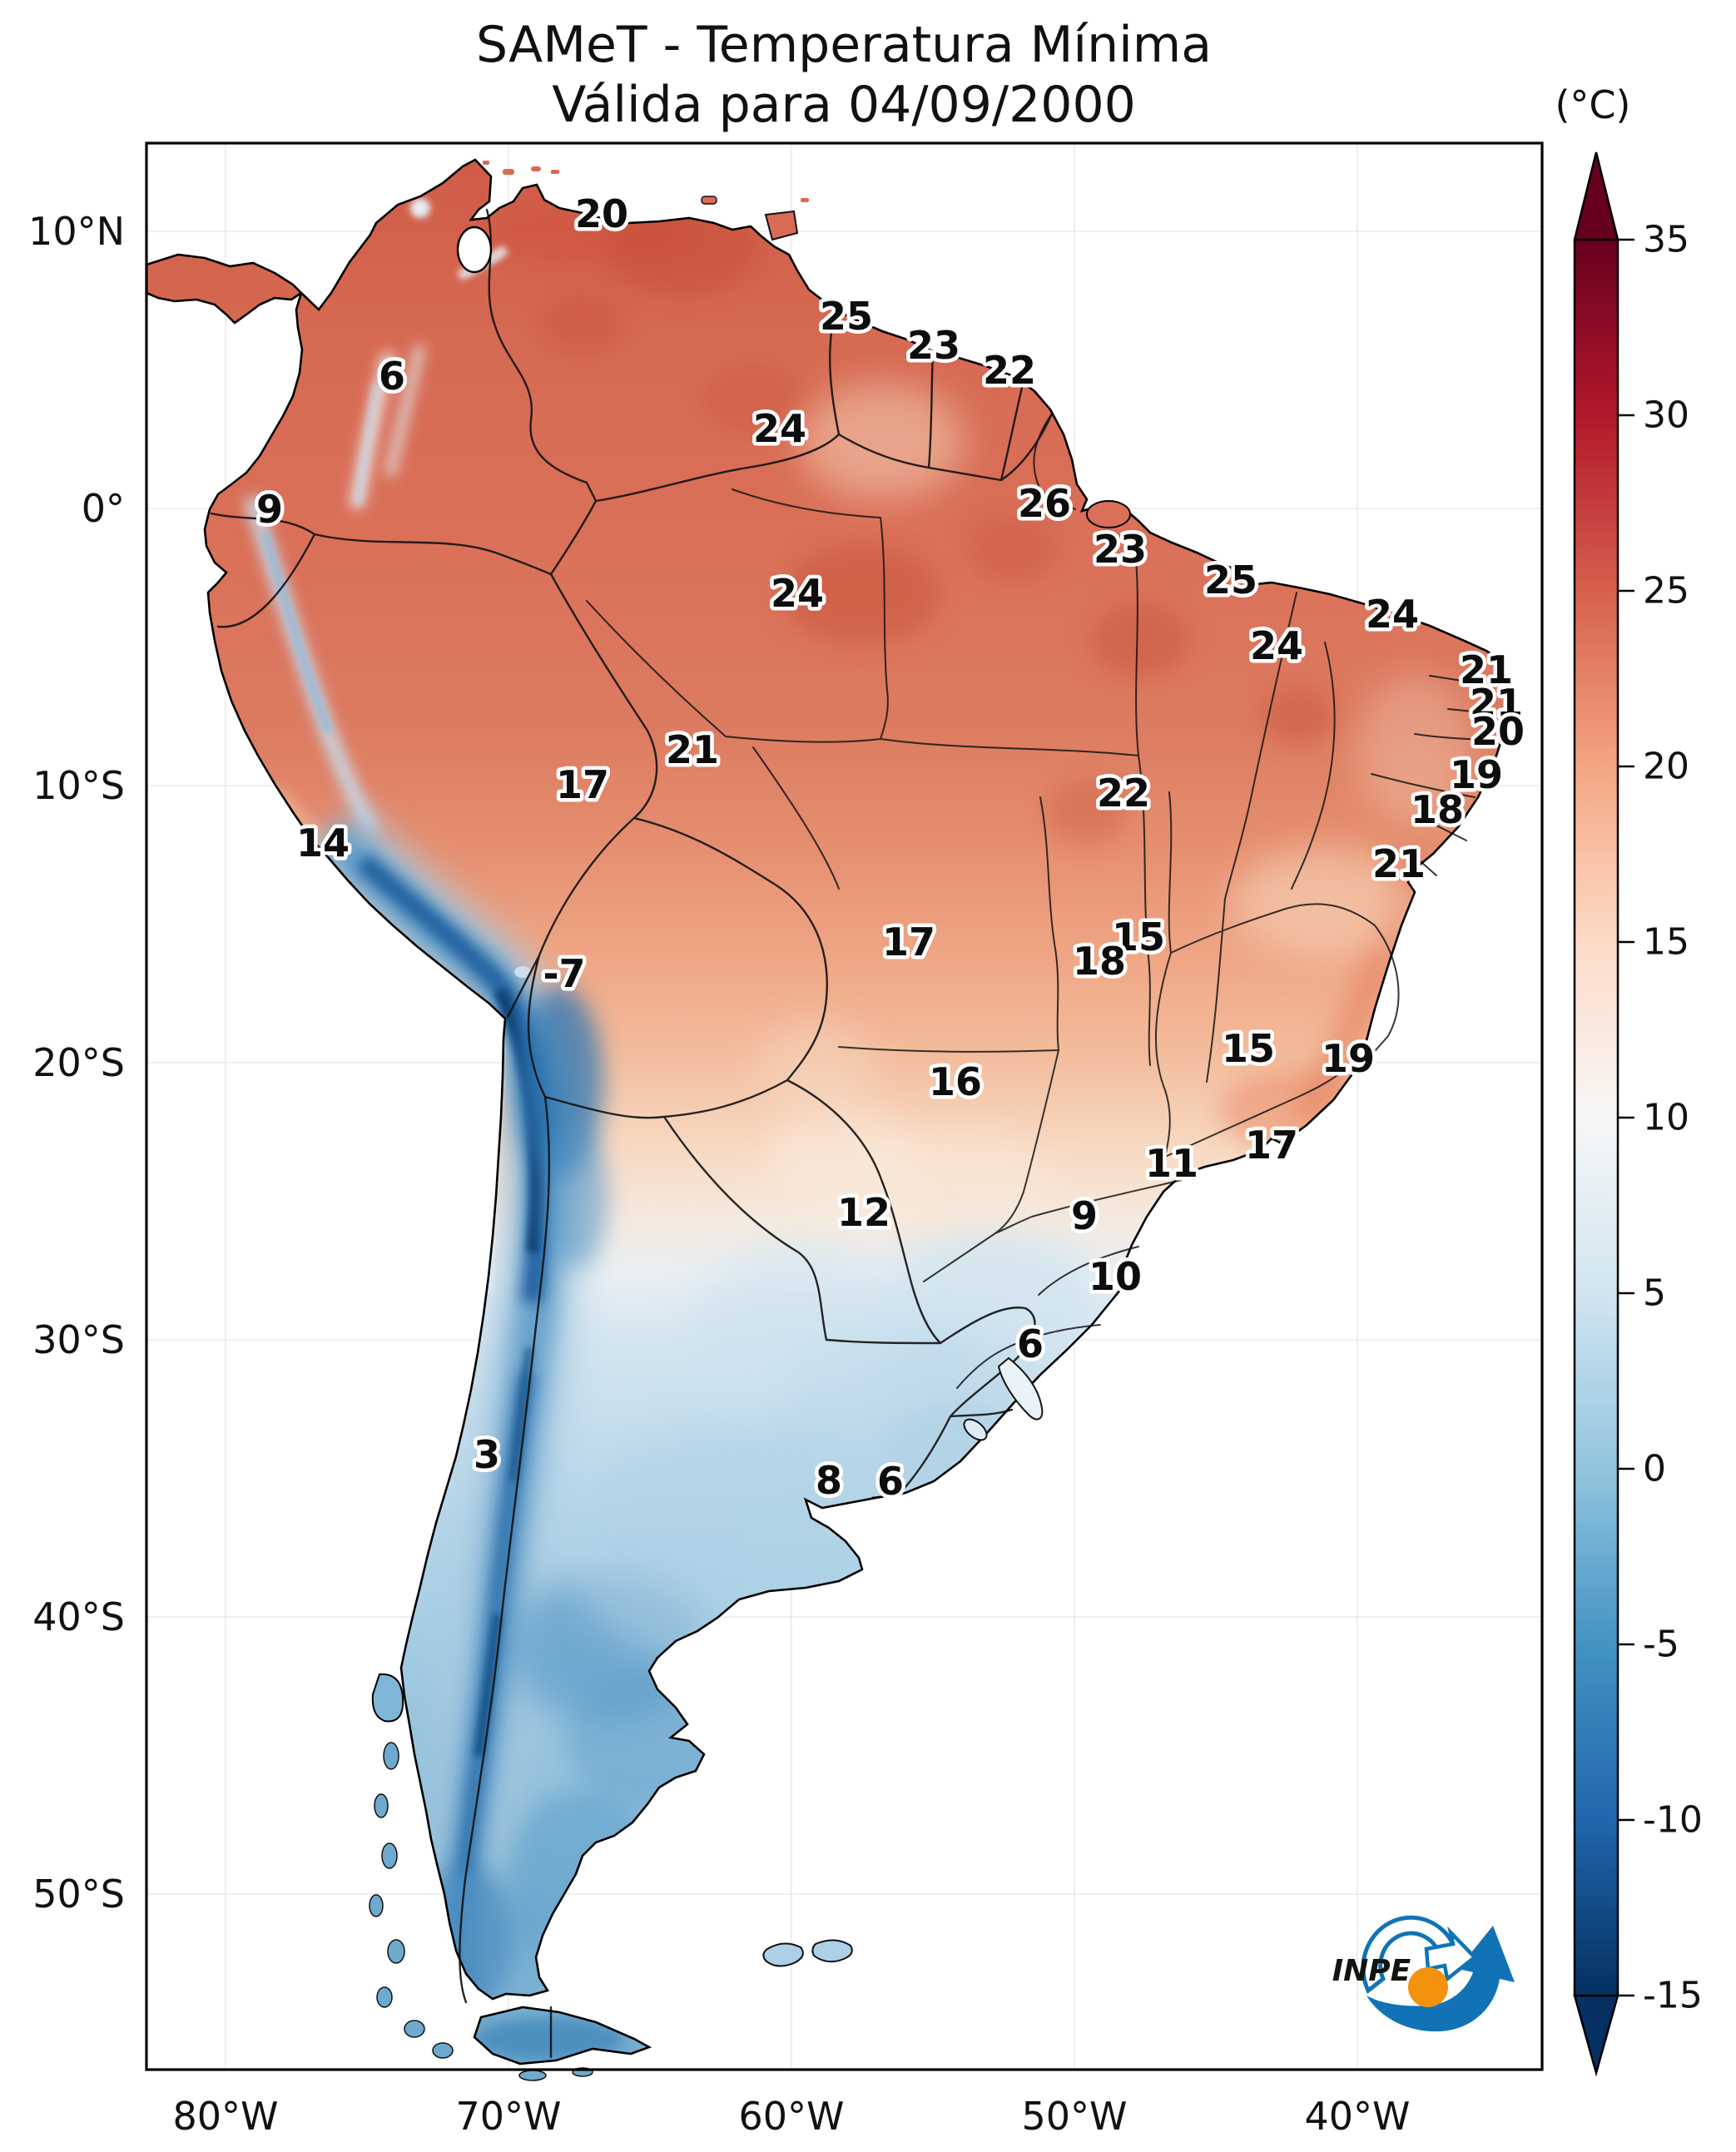 The height and width of the screenshot is (2152, 1736). Describe the element at coordinates (225, 2116) in the screenshot. I see `lon-tick-label: 80°W` at that location.